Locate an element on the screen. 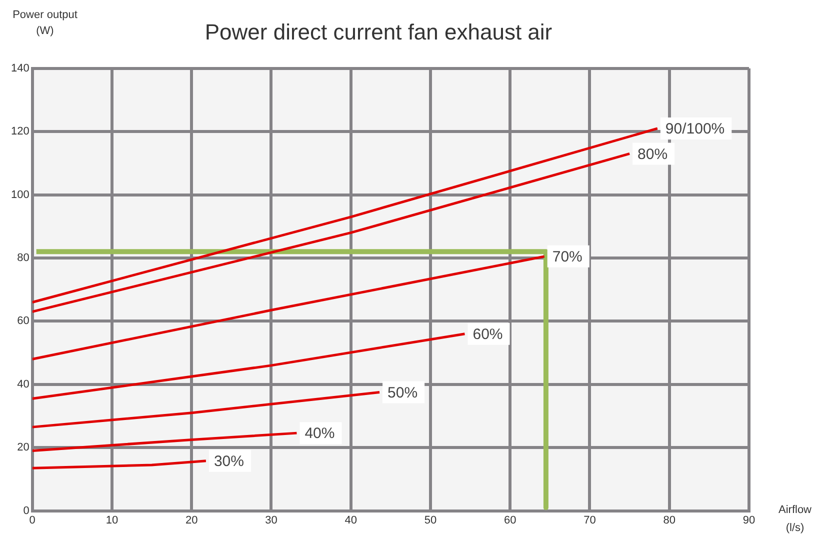  x-tick-label: 50 is located at coordinates (430, 520).